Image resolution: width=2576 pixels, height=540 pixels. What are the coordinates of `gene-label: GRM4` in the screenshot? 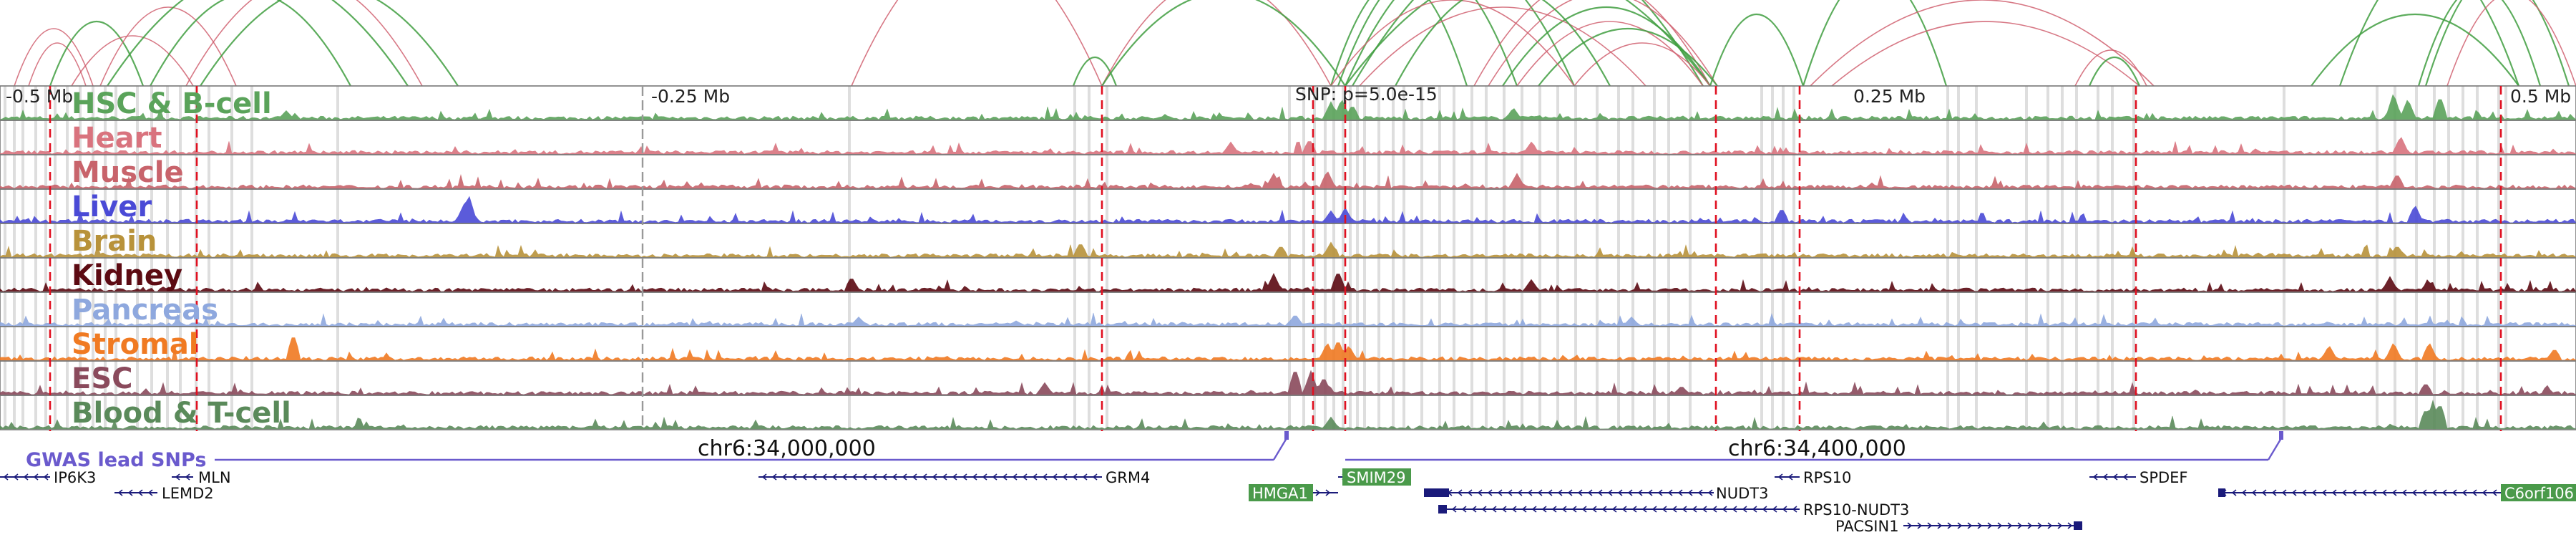 It's located at (1128, 477).